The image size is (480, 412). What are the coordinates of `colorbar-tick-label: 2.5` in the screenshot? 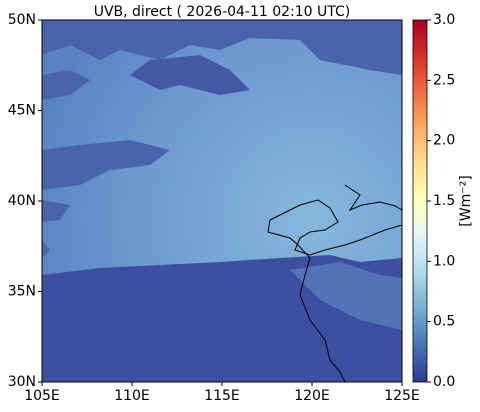 It's located at (444, 80).